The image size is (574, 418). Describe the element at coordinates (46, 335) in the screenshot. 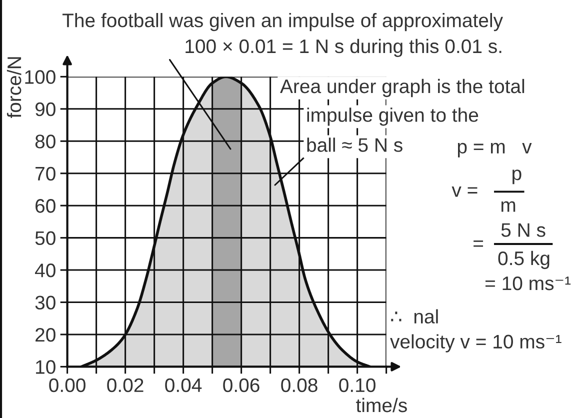

I see `y-tick-label: 20` at that location.